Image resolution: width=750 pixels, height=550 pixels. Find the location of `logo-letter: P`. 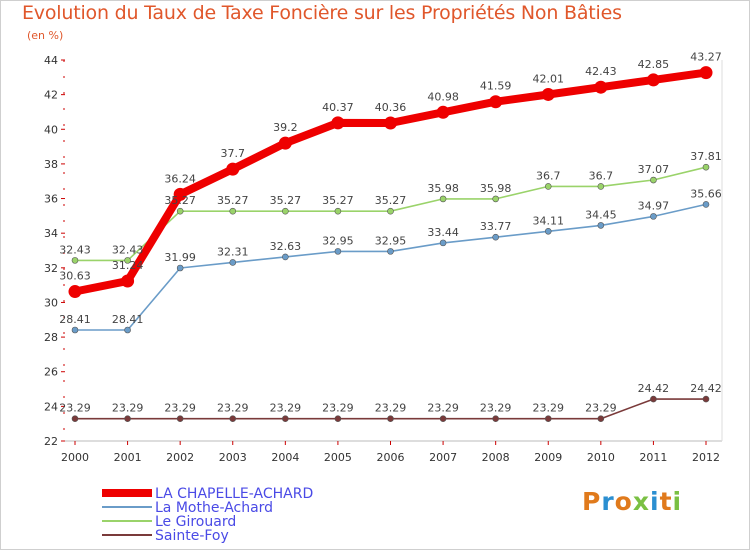

logo-letter: P is located at coordinates (592, 501).